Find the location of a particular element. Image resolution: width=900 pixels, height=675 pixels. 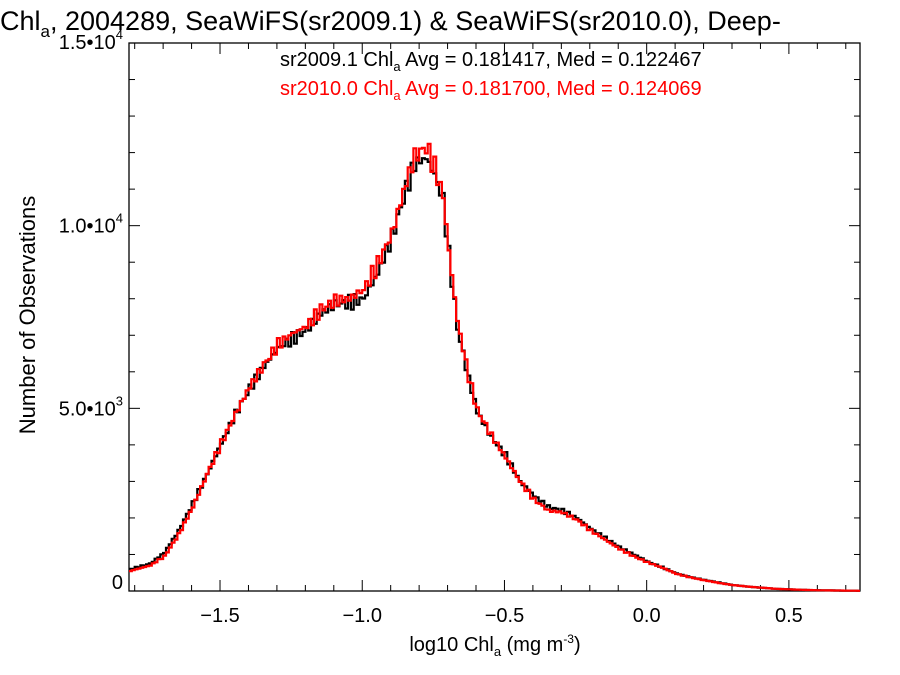

title-prefix: Chl is located at coordinates (20, 21).